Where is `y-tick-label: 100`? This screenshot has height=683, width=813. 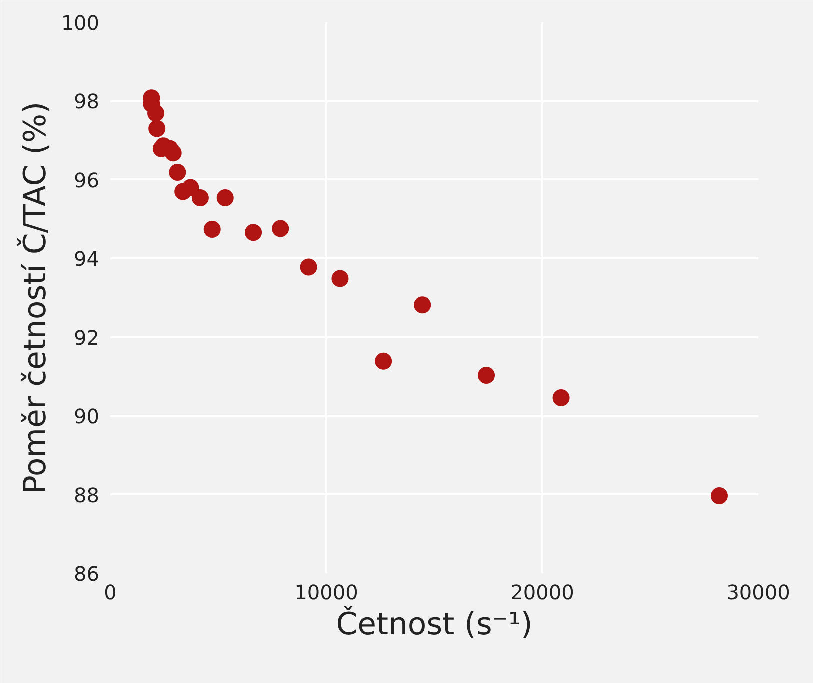 y-tick-label: 100 is located at coordinates (80, 23).